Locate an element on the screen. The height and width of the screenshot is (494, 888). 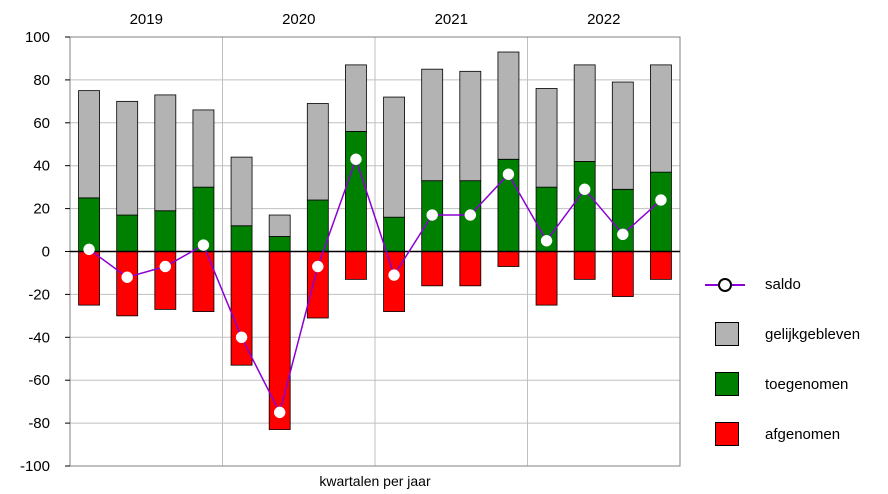
y-tick-label: -60 is located at coordinates (39, 380).